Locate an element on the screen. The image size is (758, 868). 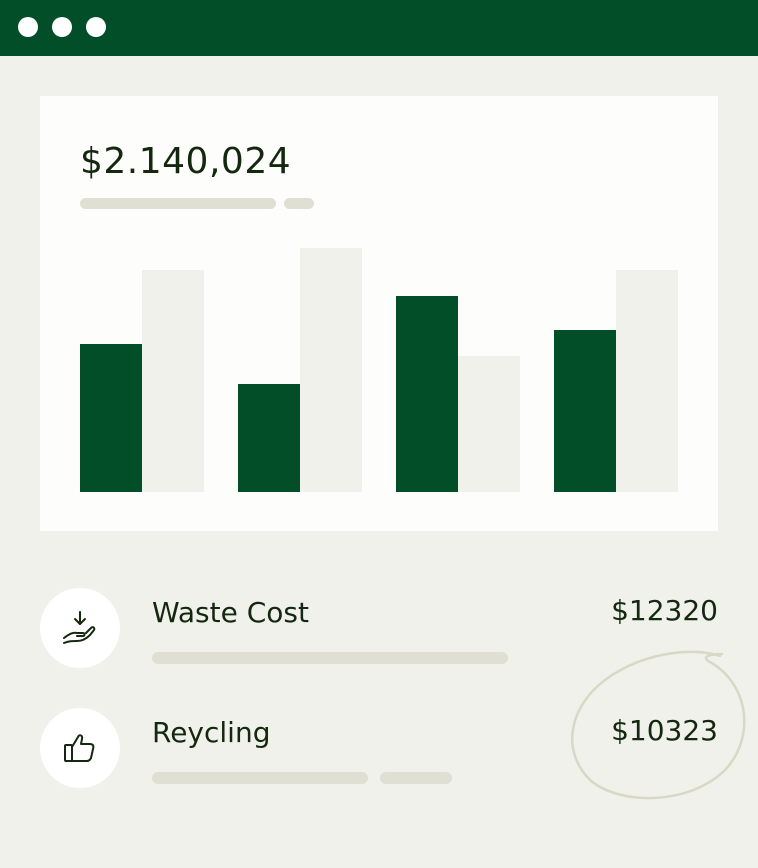
bar-series2-group4 is located at coordinates (647, 381).